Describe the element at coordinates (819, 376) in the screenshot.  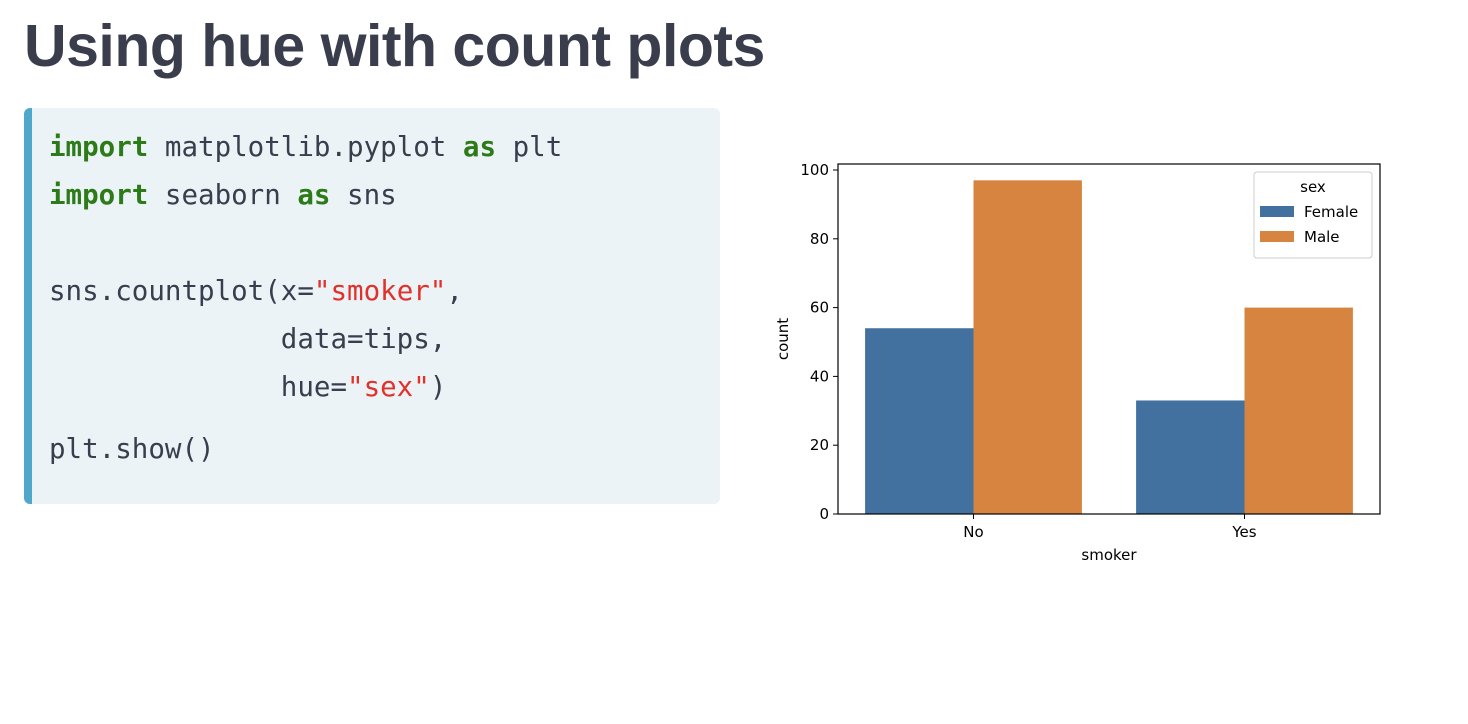
I see `y-tick-label: 40` at that location.